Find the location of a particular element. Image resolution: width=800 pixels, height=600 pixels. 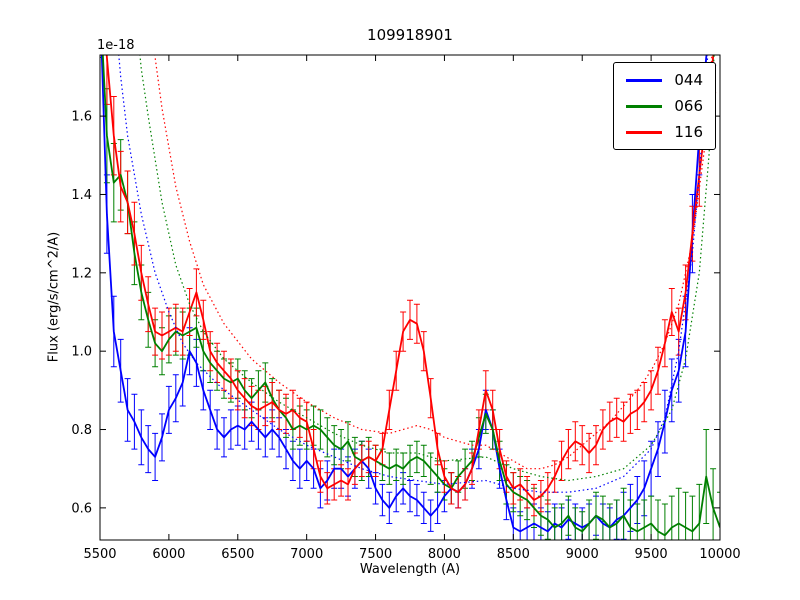

y-tick-label: 1.0 is located at coordinates (81, 352).